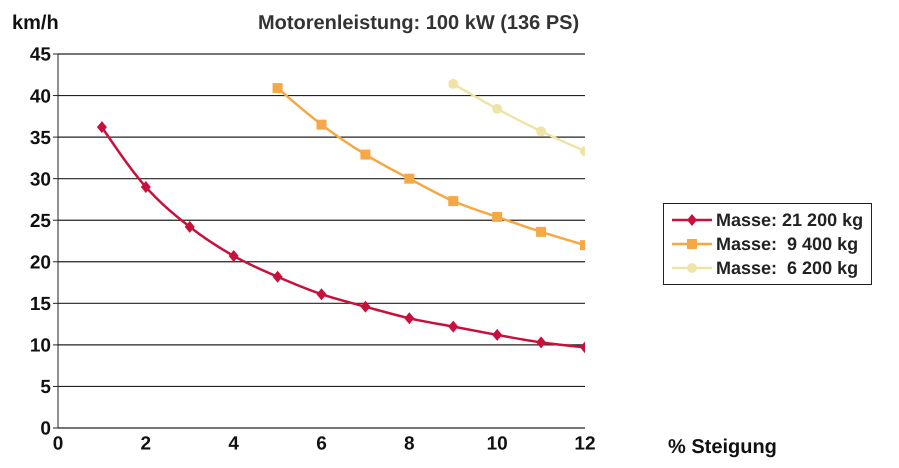  I want to click on x-tick-label: 6, so click(321, 443).